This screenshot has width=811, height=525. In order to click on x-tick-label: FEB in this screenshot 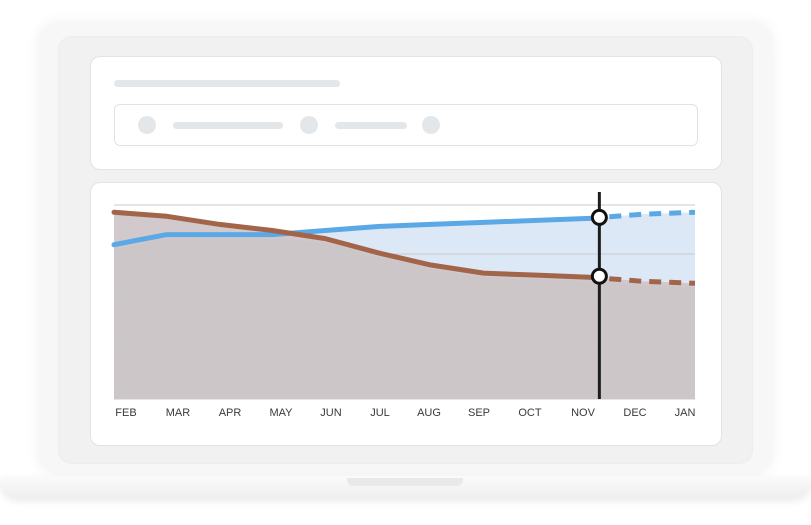, I will do `click(125, 413)`.